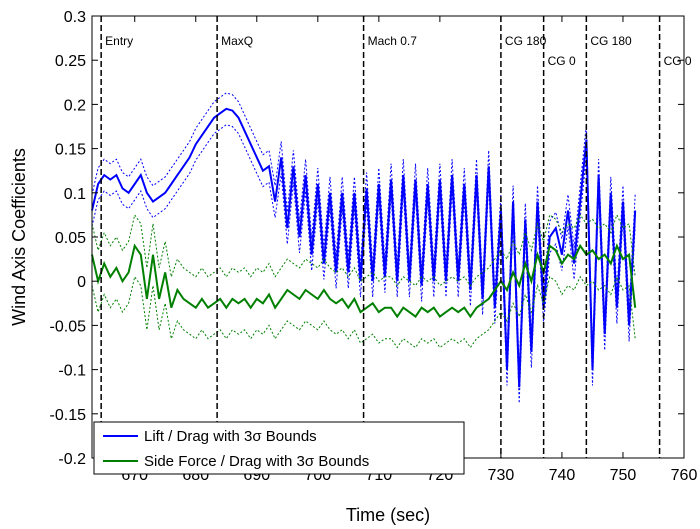 The width and height of the screenshot is (700, 529). I want to click on y-tick-label: 0.15, so click(70, 150).